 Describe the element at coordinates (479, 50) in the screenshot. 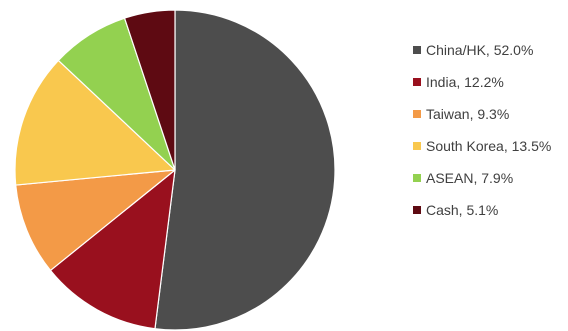

I see `legend-label-china-hk: China/HK, 52.0%` at that location.